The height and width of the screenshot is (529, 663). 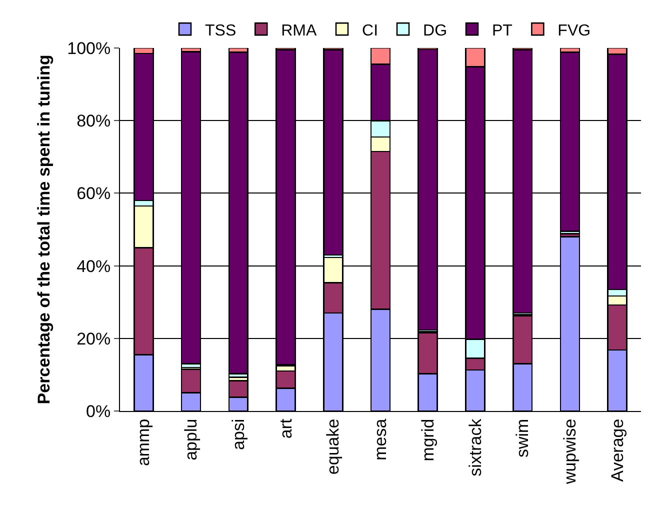 I want to click on legend-label: CI, so click(x=370, y=31).